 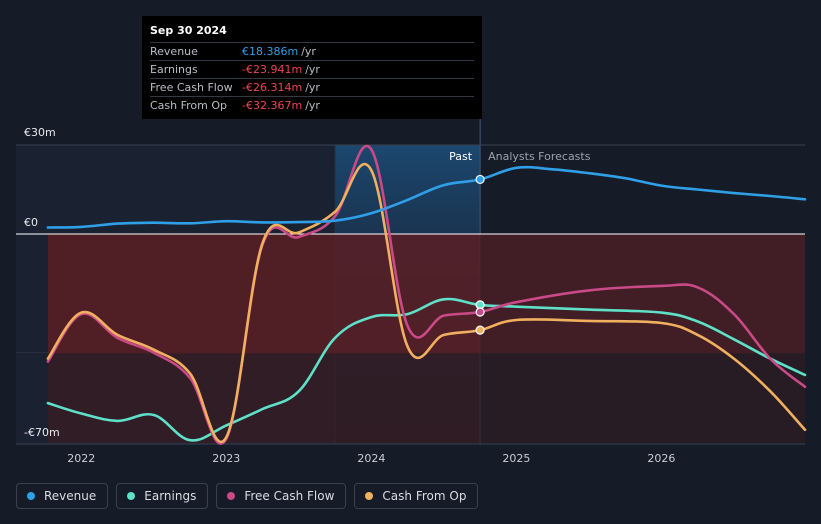 What do you see at coordinates (191, 87) in the screenshot?
I see `tooltip-label: Free Cash Flow` at bounding box center [191, 87].